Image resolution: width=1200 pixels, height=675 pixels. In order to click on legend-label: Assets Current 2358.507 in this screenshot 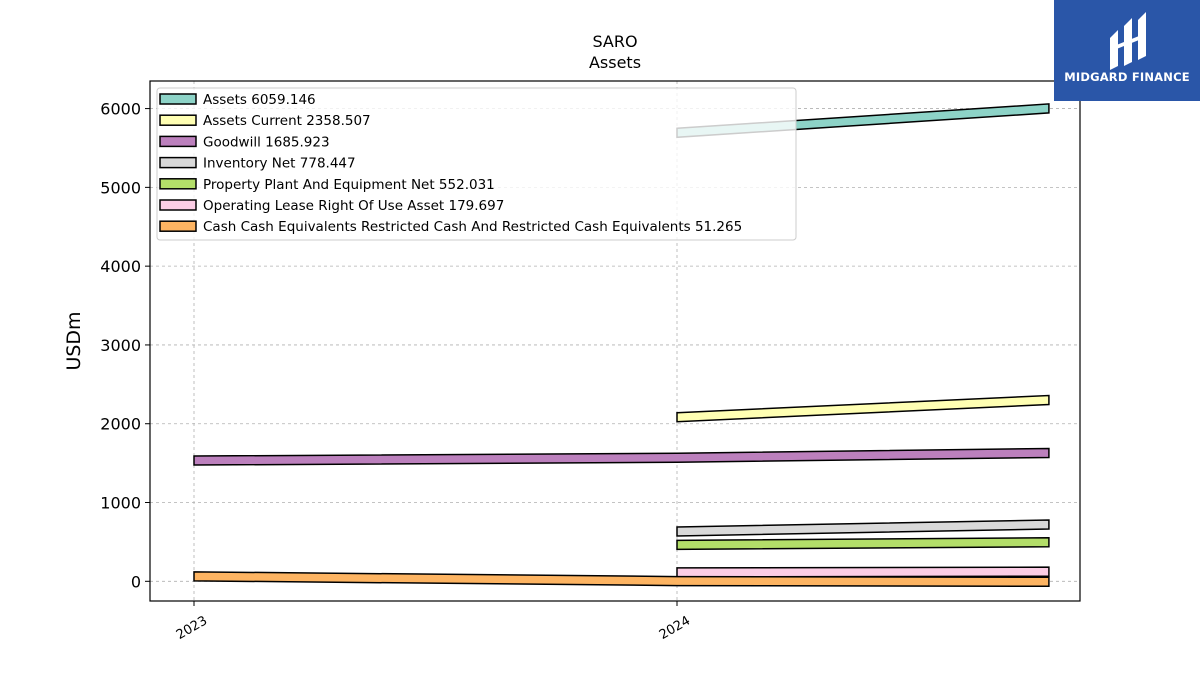, I will do `click(287, 121)`.